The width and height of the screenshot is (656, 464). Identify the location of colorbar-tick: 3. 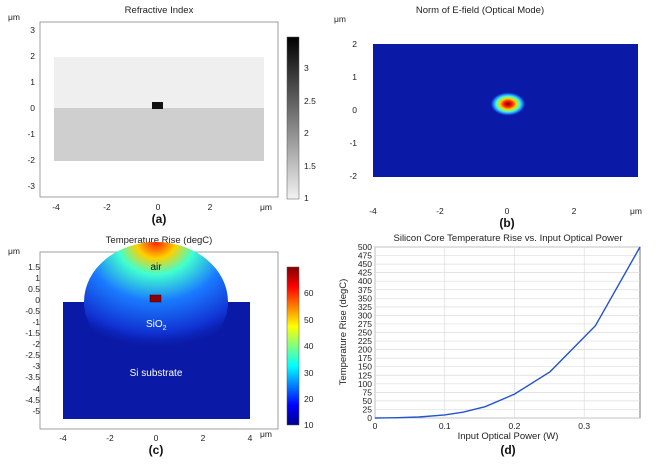
(306, 68).